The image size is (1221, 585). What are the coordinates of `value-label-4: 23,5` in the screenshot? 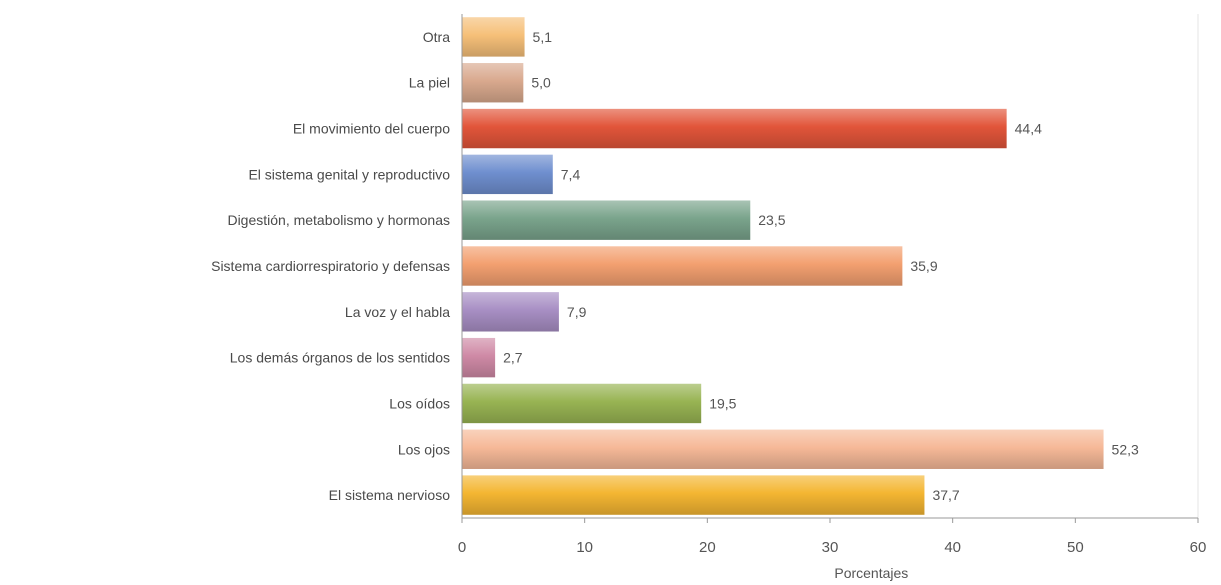 It's located at (771, 220).